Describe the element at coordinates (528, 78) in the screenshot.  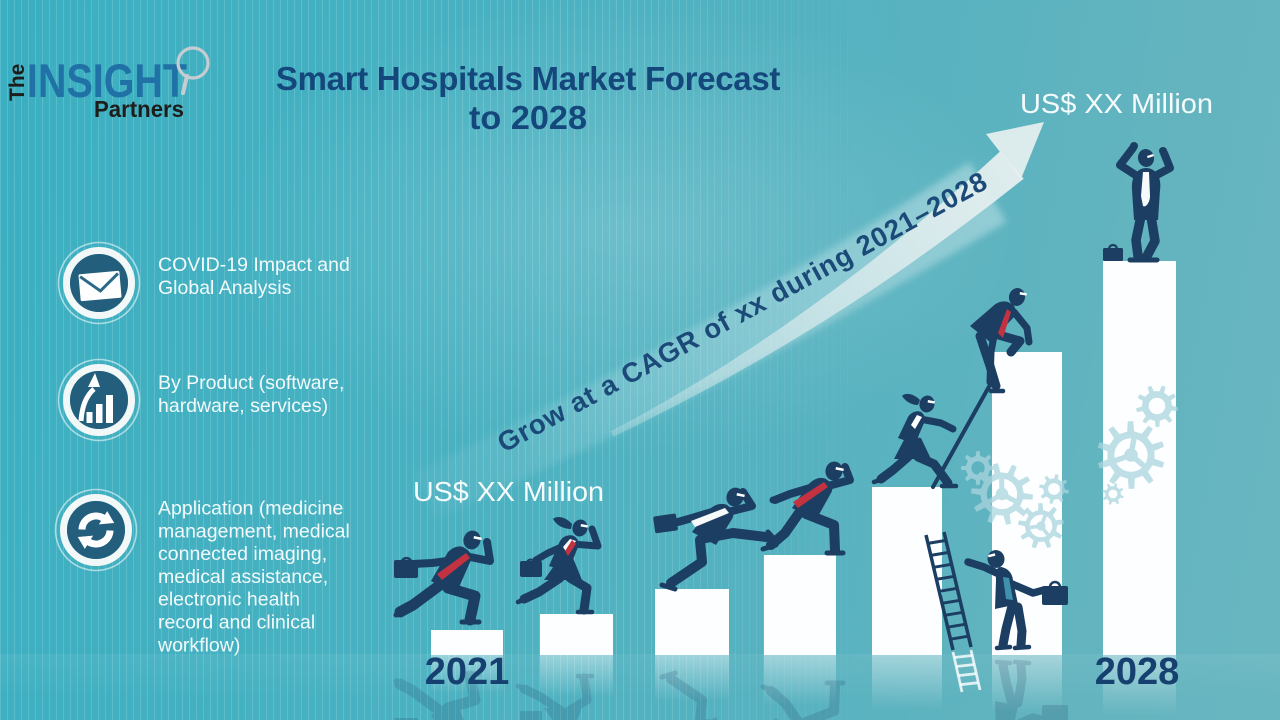
I see `svg-text:Smart Hospitals Market Forecas: Smart Hospitals Market Forecast` at that location.